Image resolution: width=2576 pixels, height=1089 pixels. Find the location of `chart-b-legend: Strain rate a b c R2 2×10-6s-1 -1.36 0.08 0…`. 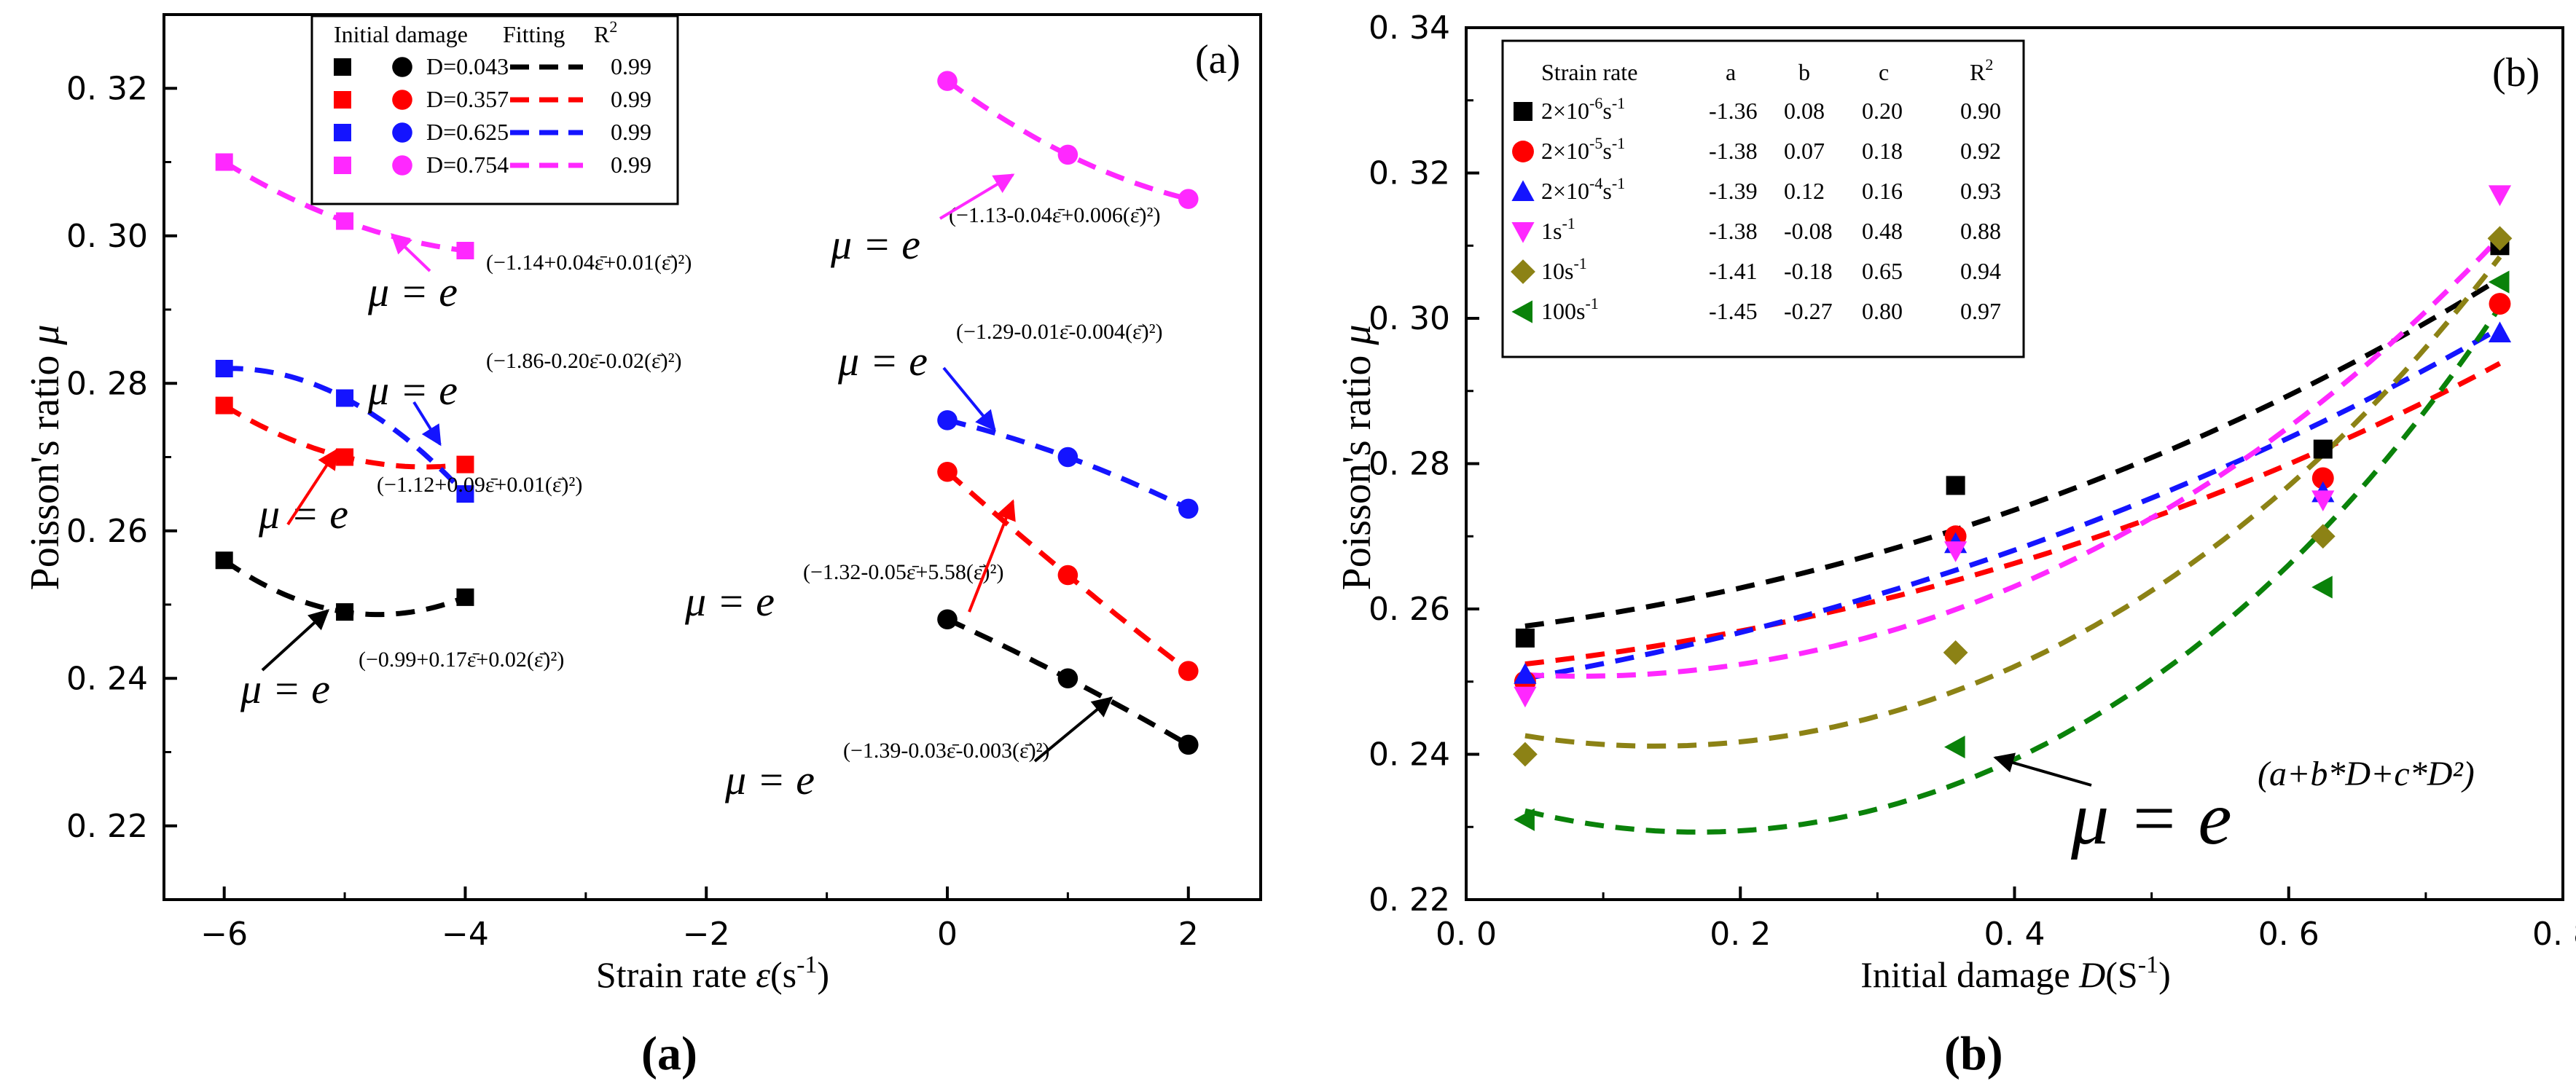

chart-b-legend: Strain rate a b c R2 2×10-6s-1 -1.36 0.08 0… is located at coordinates (1763, 198).